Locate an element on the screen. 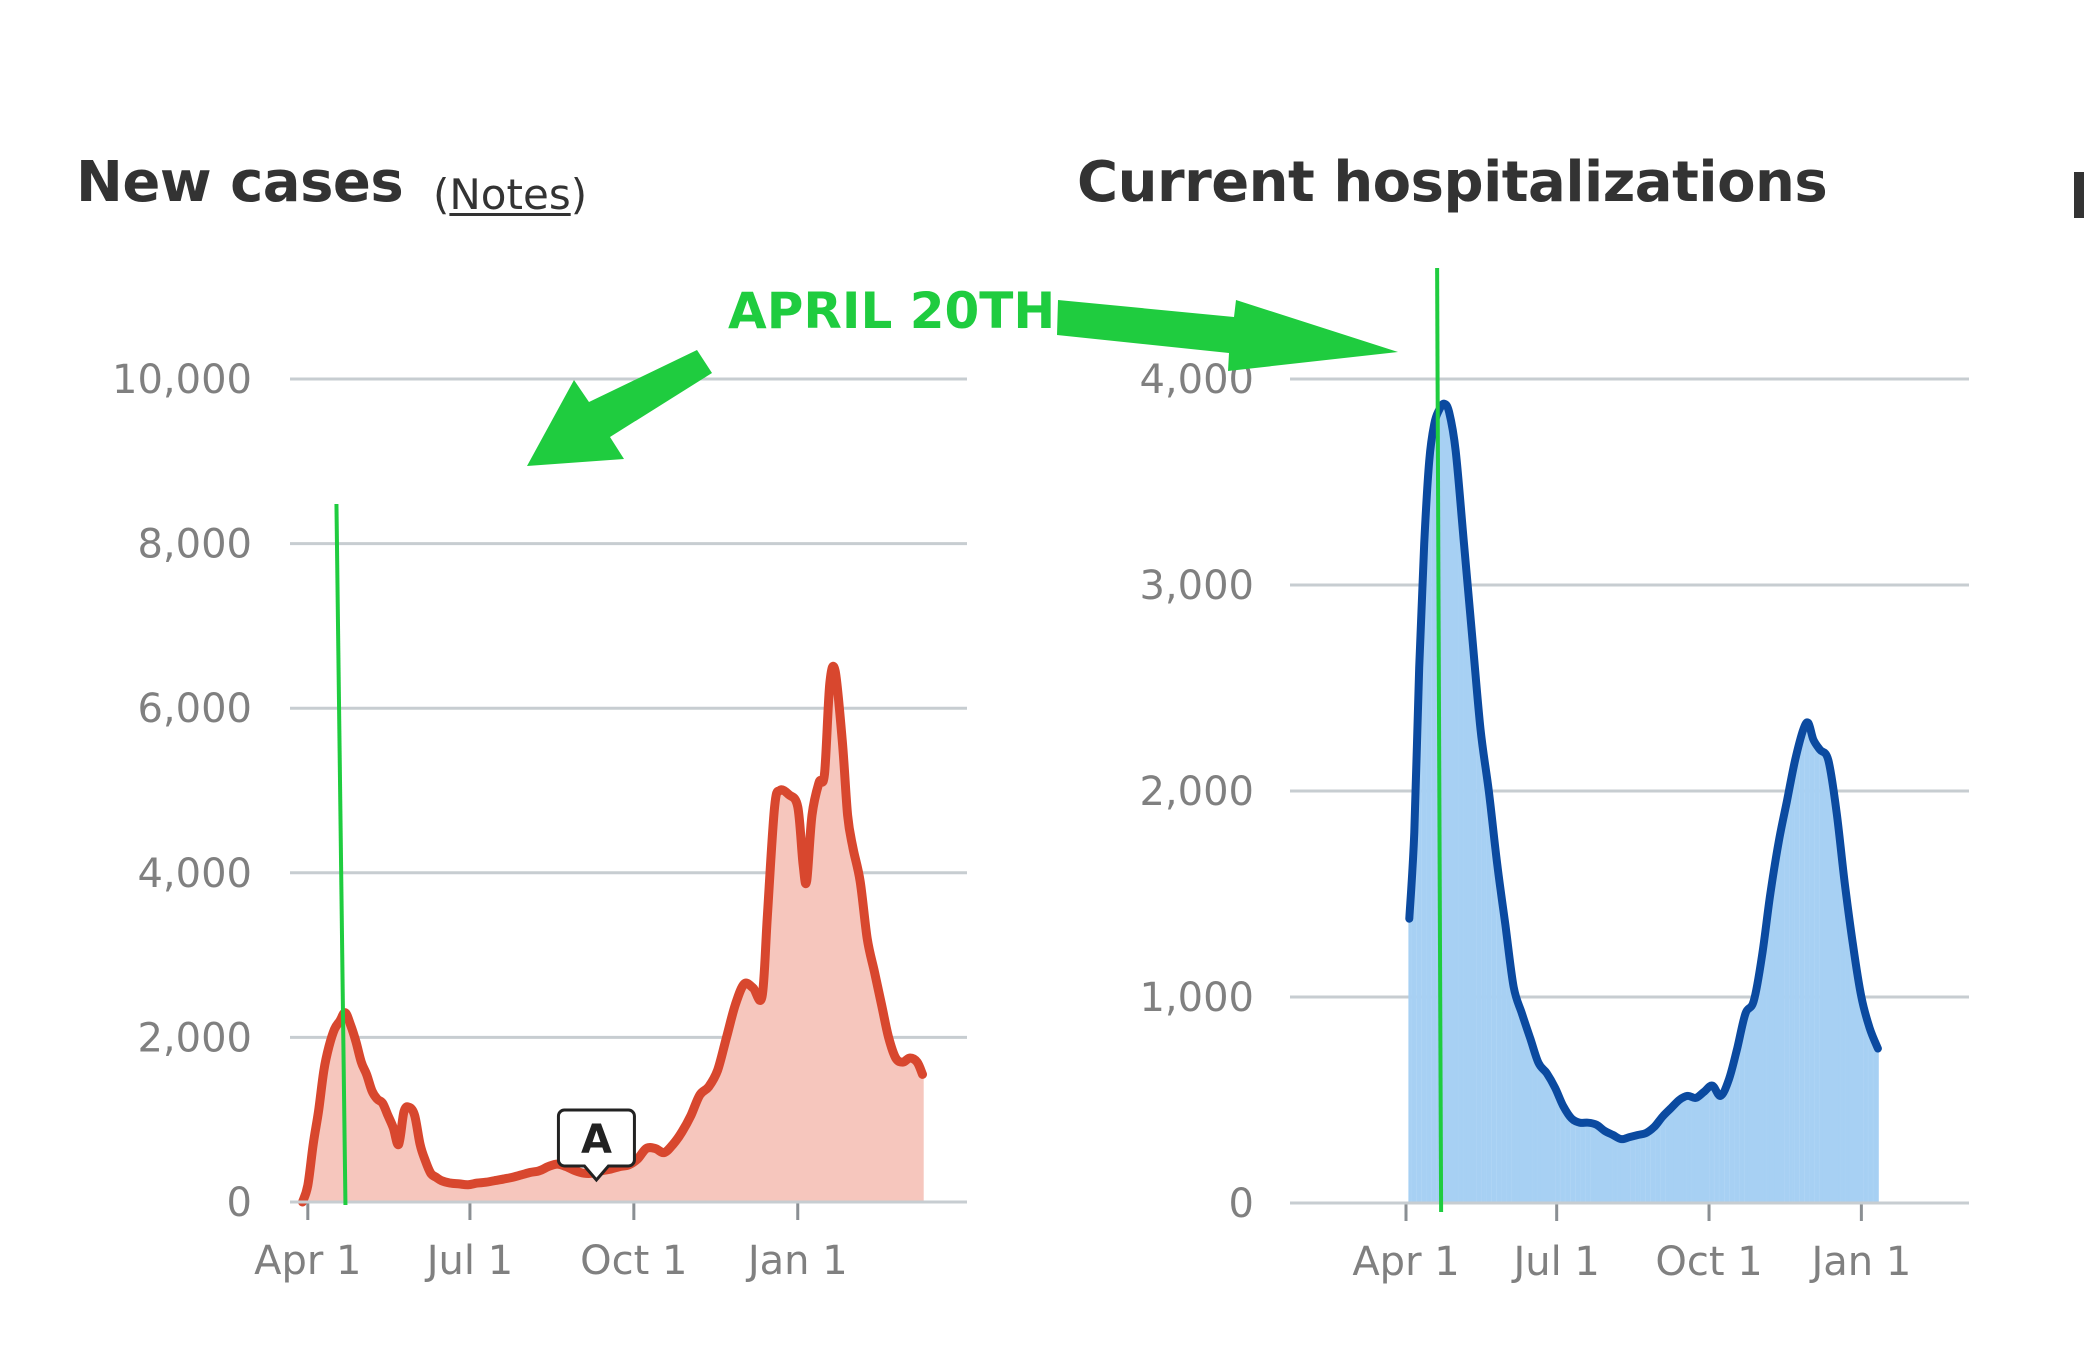  notes-link: Notes is located at coordinates (510, 194).